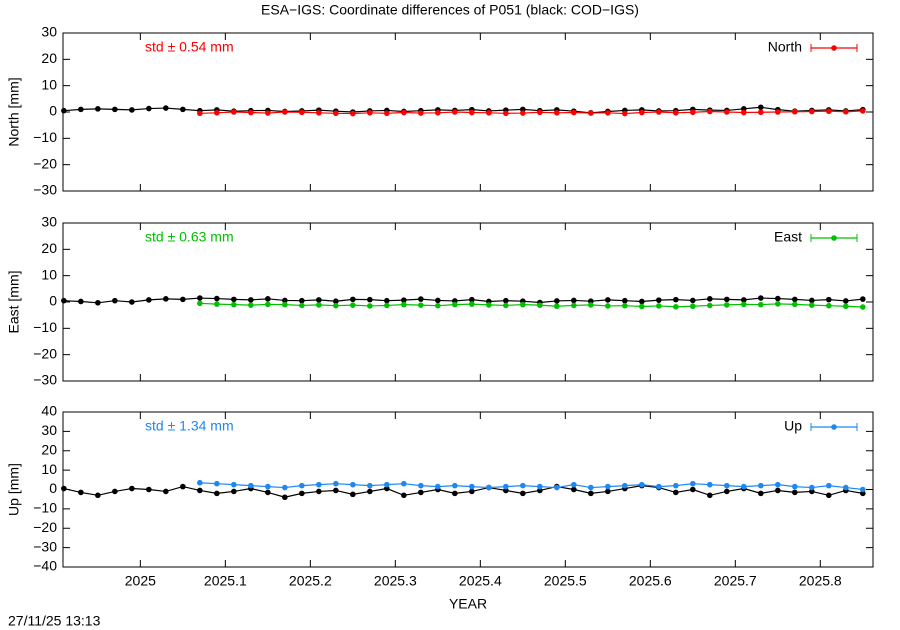 The width and height of the screenshot is (900, 630). What do you see at coordinates (480, 581) in the screenshot?
I see `x-tick-label: 2025.4` at bounding box center [480, 581].